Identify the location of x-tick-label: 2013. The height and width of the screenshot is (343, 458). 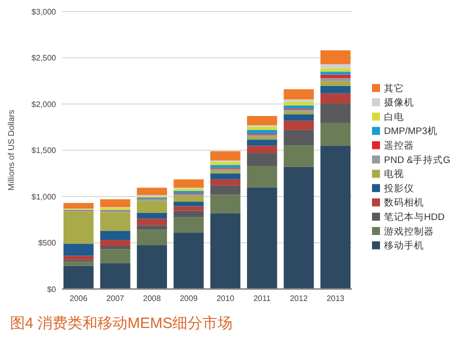
(335, 298).